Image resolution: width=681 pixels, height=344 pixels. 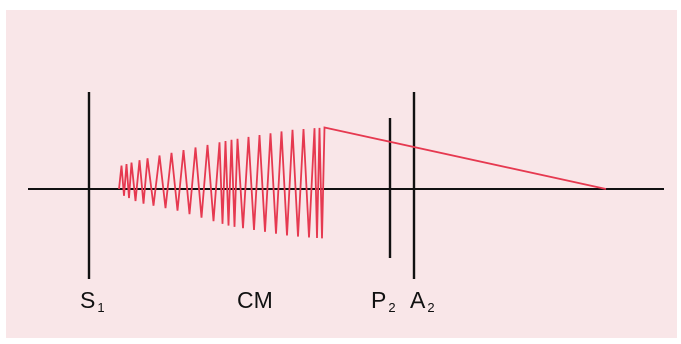 I want to click on s1-label-main: S, so click(x=88, y=300).